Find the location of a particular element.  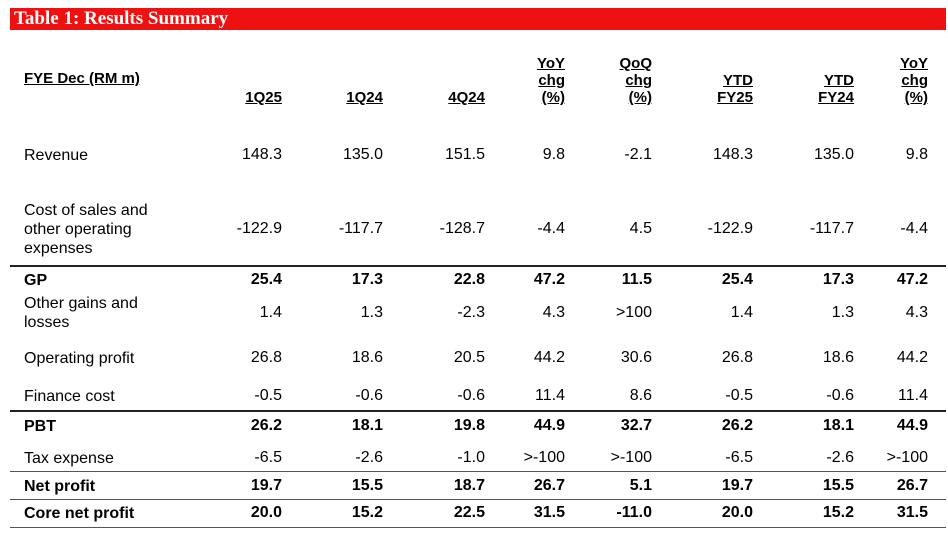

header-label: FYE Dec (RM m) is located at coordinates (82, 78).